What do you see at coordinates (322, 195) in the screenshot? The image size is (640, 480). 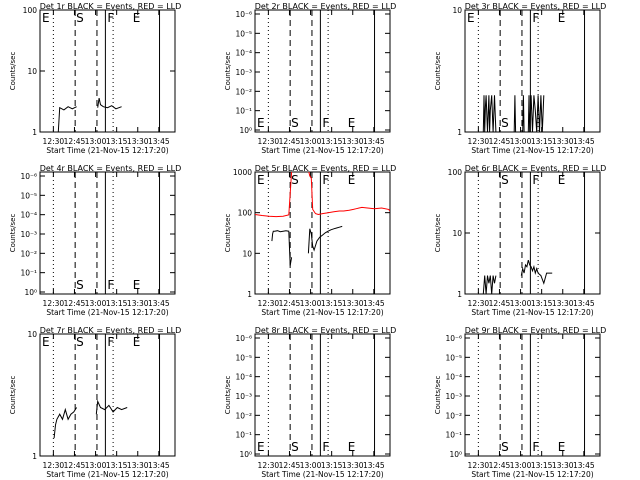 I see `series-lld-line` at bounding box center [322, 195].